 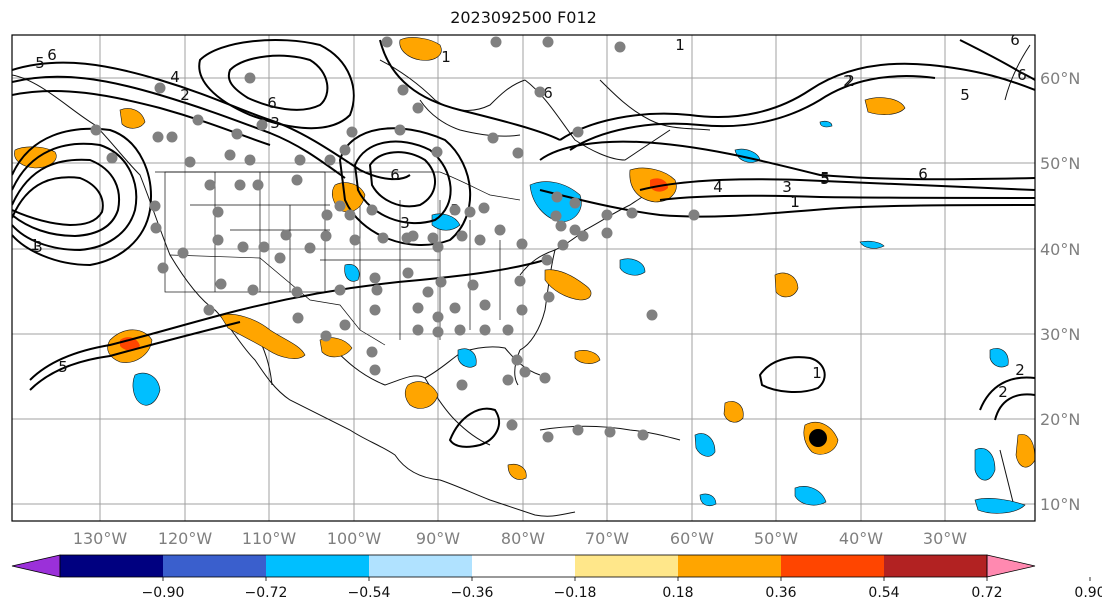 What do you see at coordinates (472, 593) in the screenshot?
I see `colorbar-tick-label: −0.36` at bounding box center [472, 593].